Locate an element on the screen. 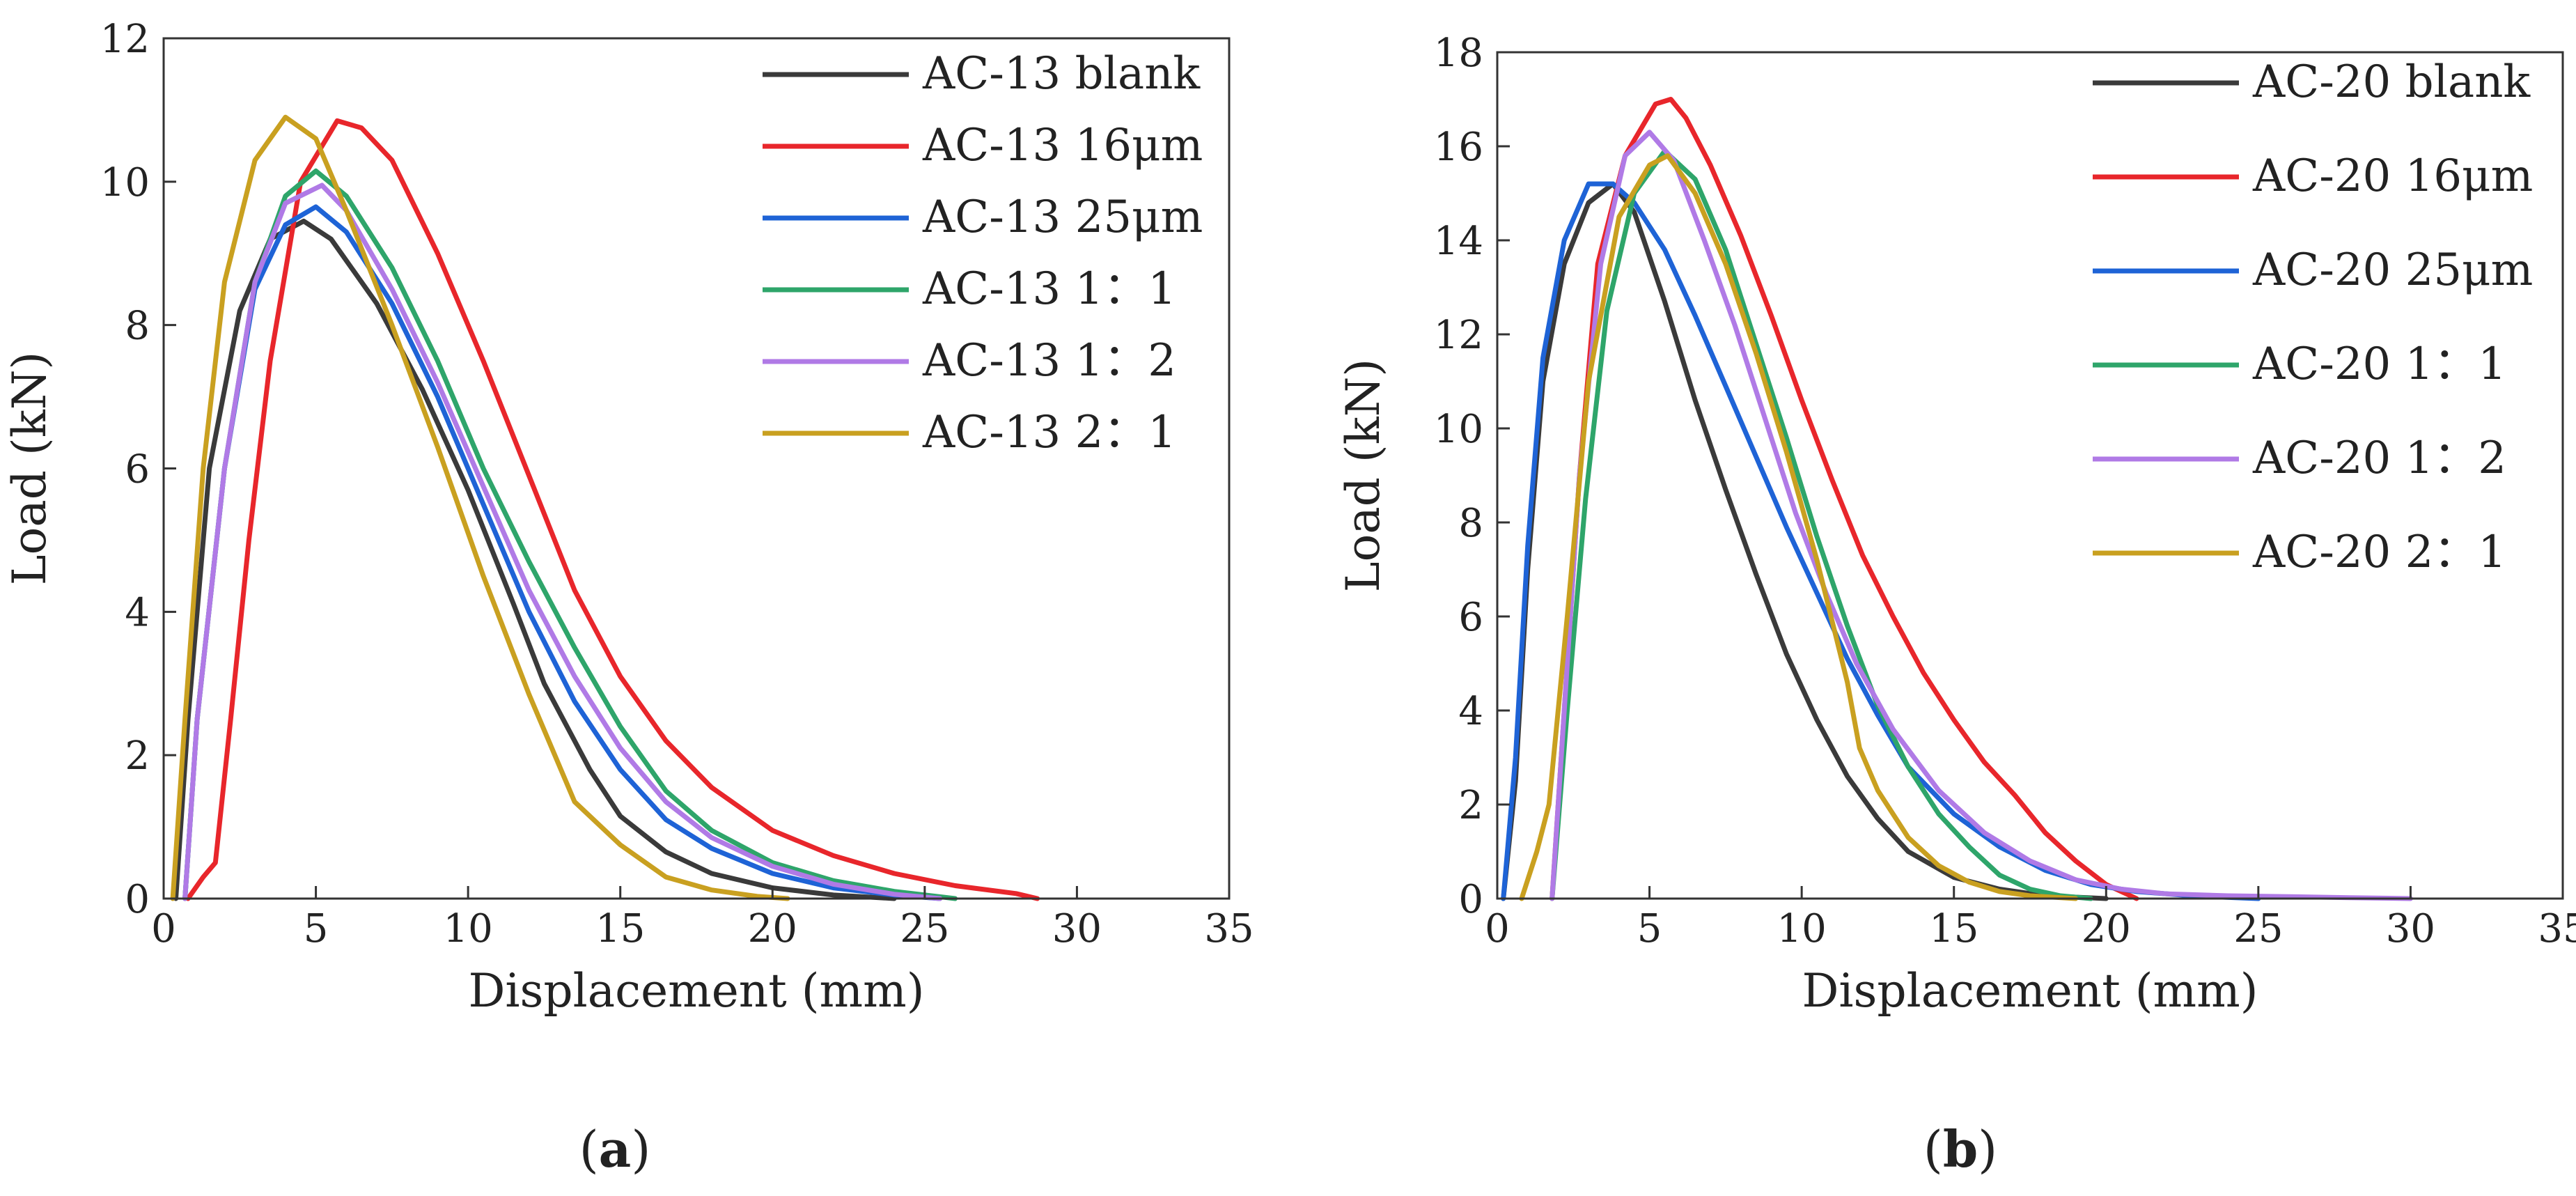  panel-b-y-tick-label-14: 14 is located at coordinates (1458, 241).